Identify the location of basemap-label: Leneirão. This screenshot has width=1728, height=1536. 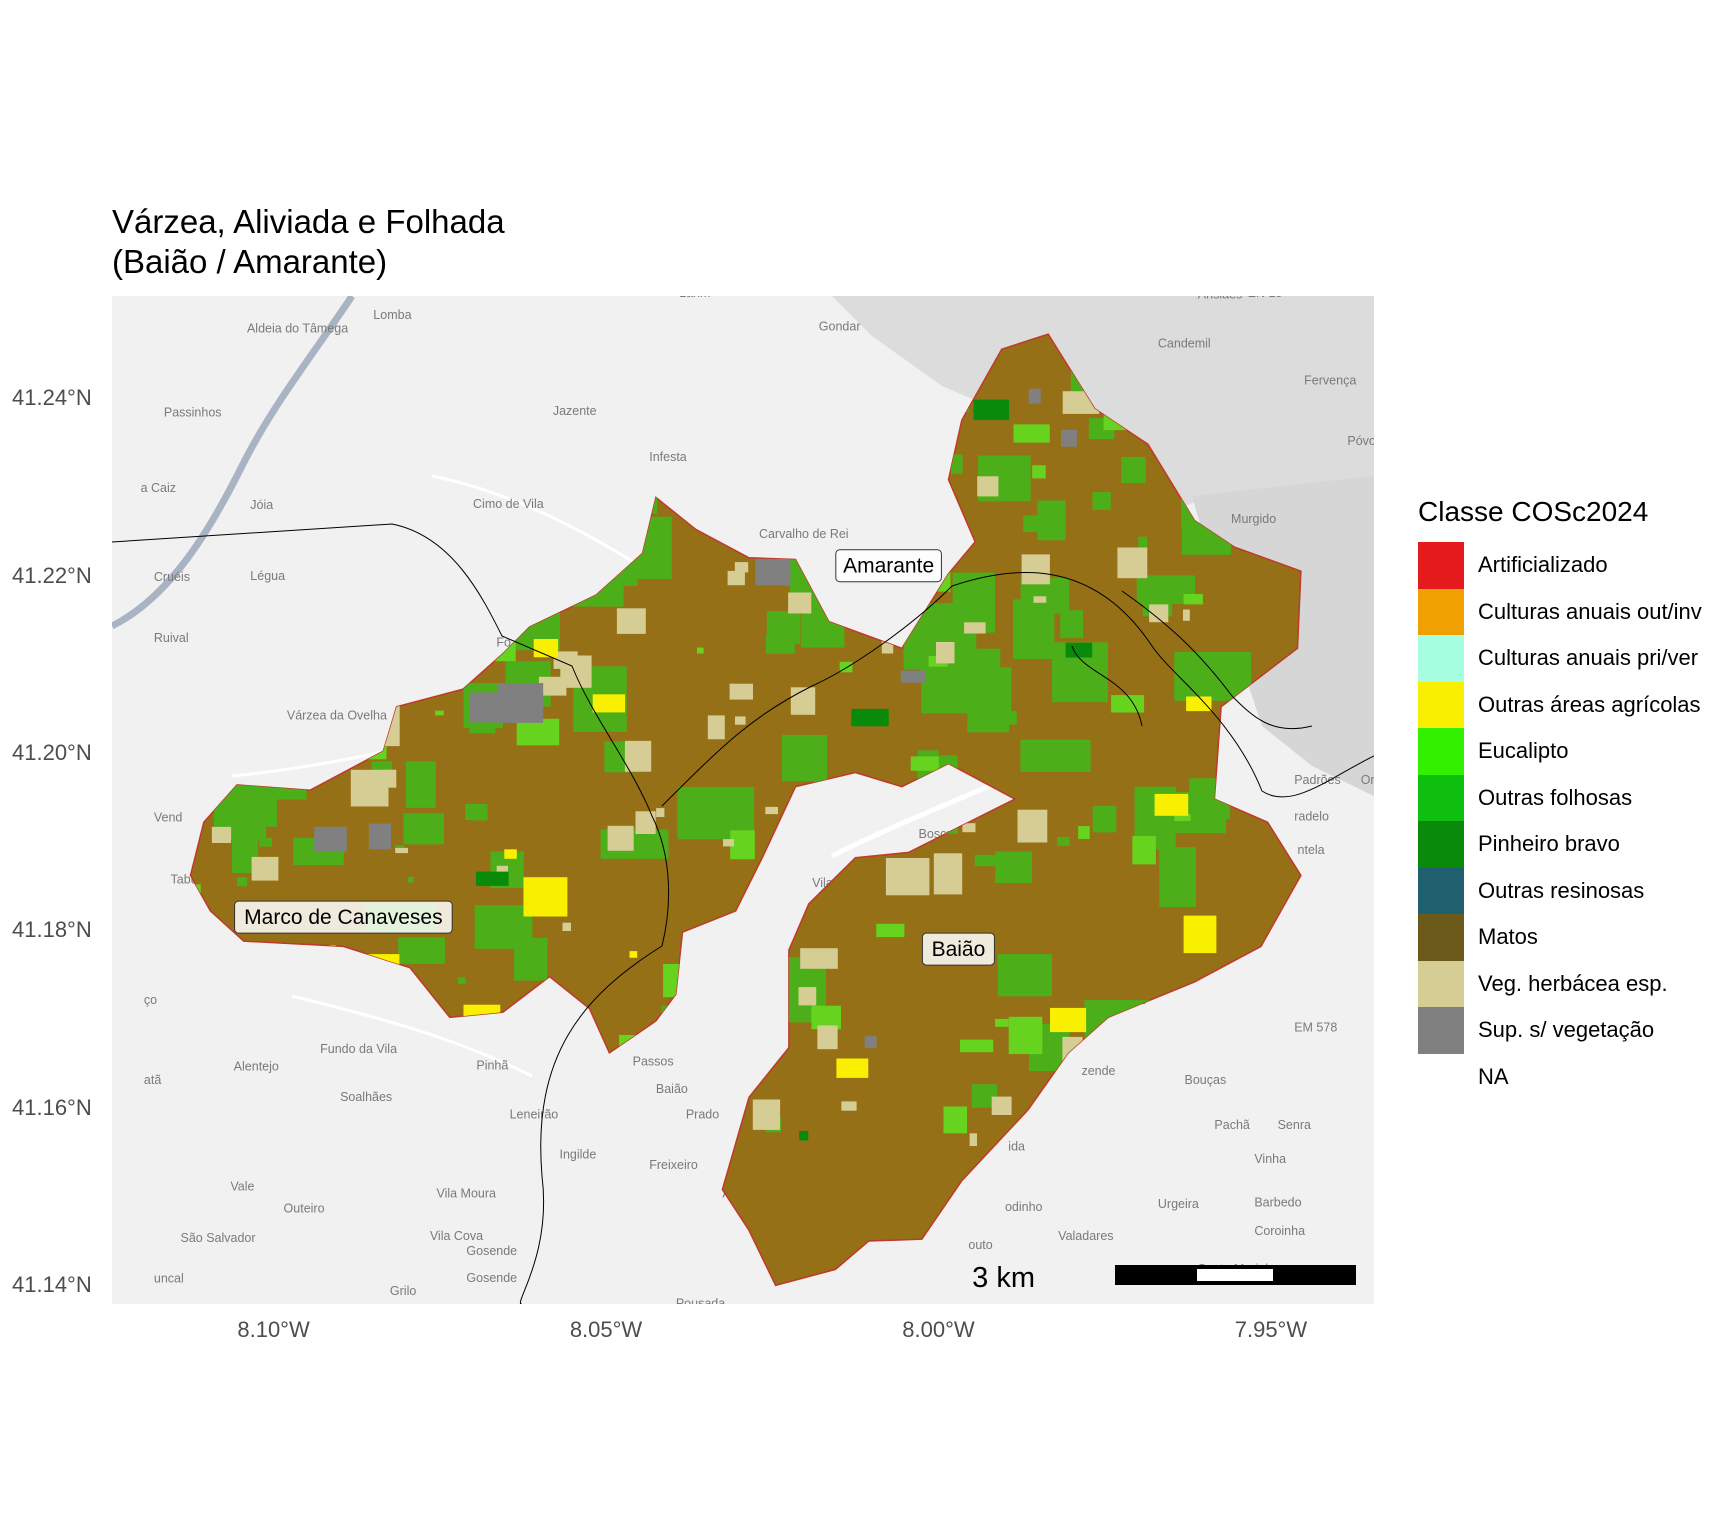
(534, 1115).